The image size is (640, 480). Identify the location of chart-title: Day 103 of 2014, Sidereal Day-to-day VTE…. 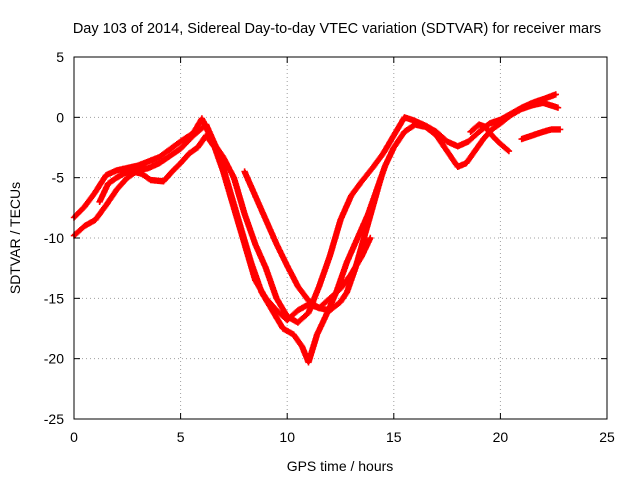
(337, 29).